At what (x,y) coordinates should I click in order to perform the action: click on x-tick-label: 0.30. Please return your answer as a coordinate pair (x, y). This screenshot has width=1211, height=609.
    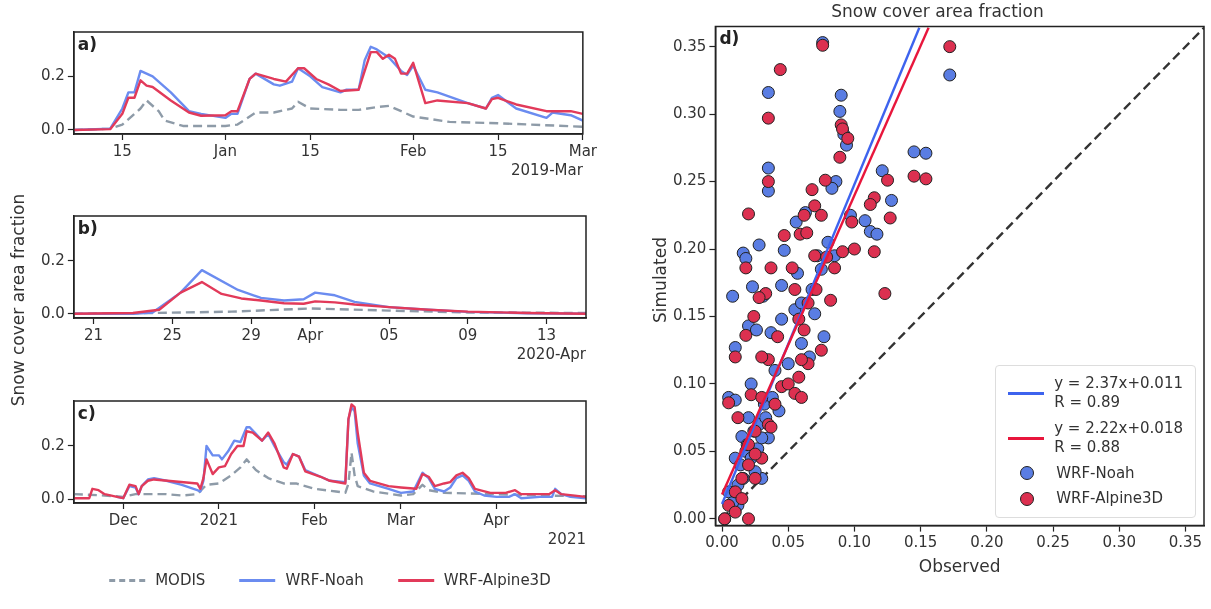
    Looking at the image, I should click on (1119, 542).